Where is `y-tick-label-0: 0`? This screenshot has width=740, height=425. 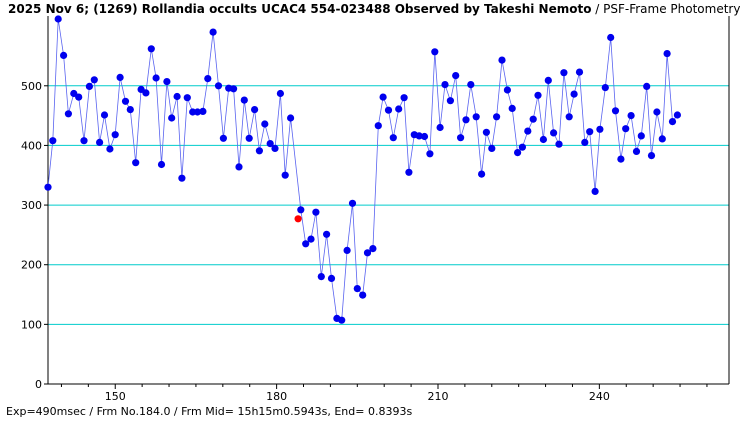 y-tick-label-0: 0 is located at coordinates (38, 384).